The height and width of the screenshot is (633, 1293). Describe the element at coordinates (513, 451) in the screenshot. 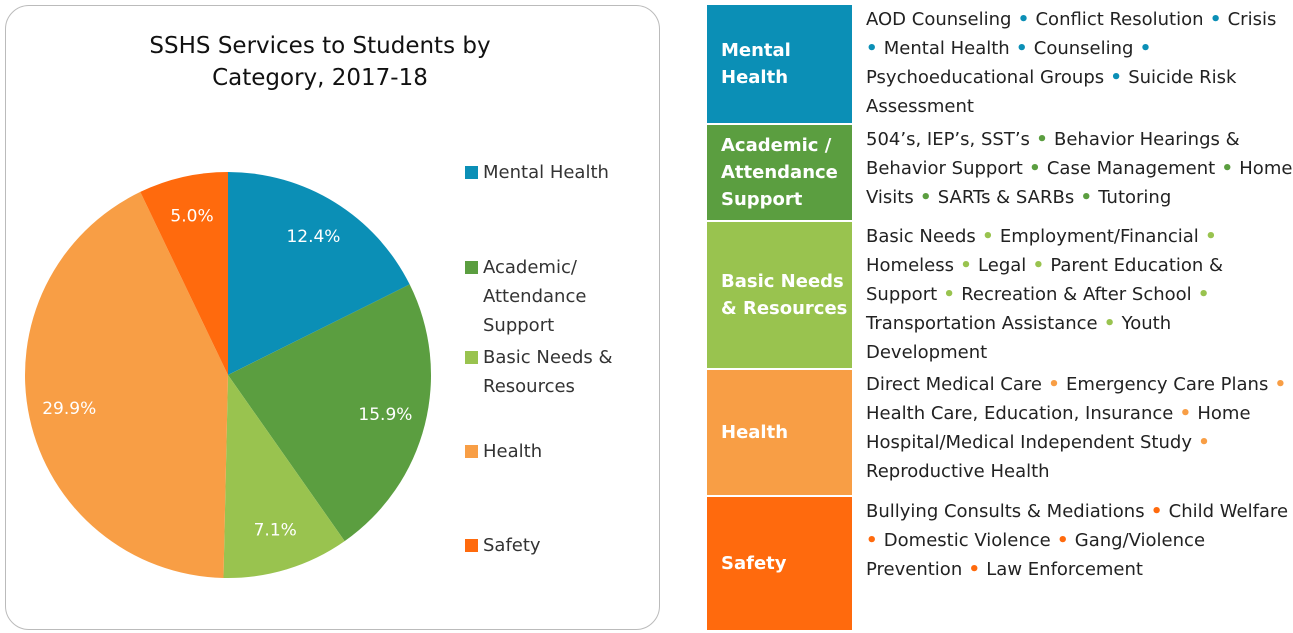

I see `legend-label: Health` at that location.